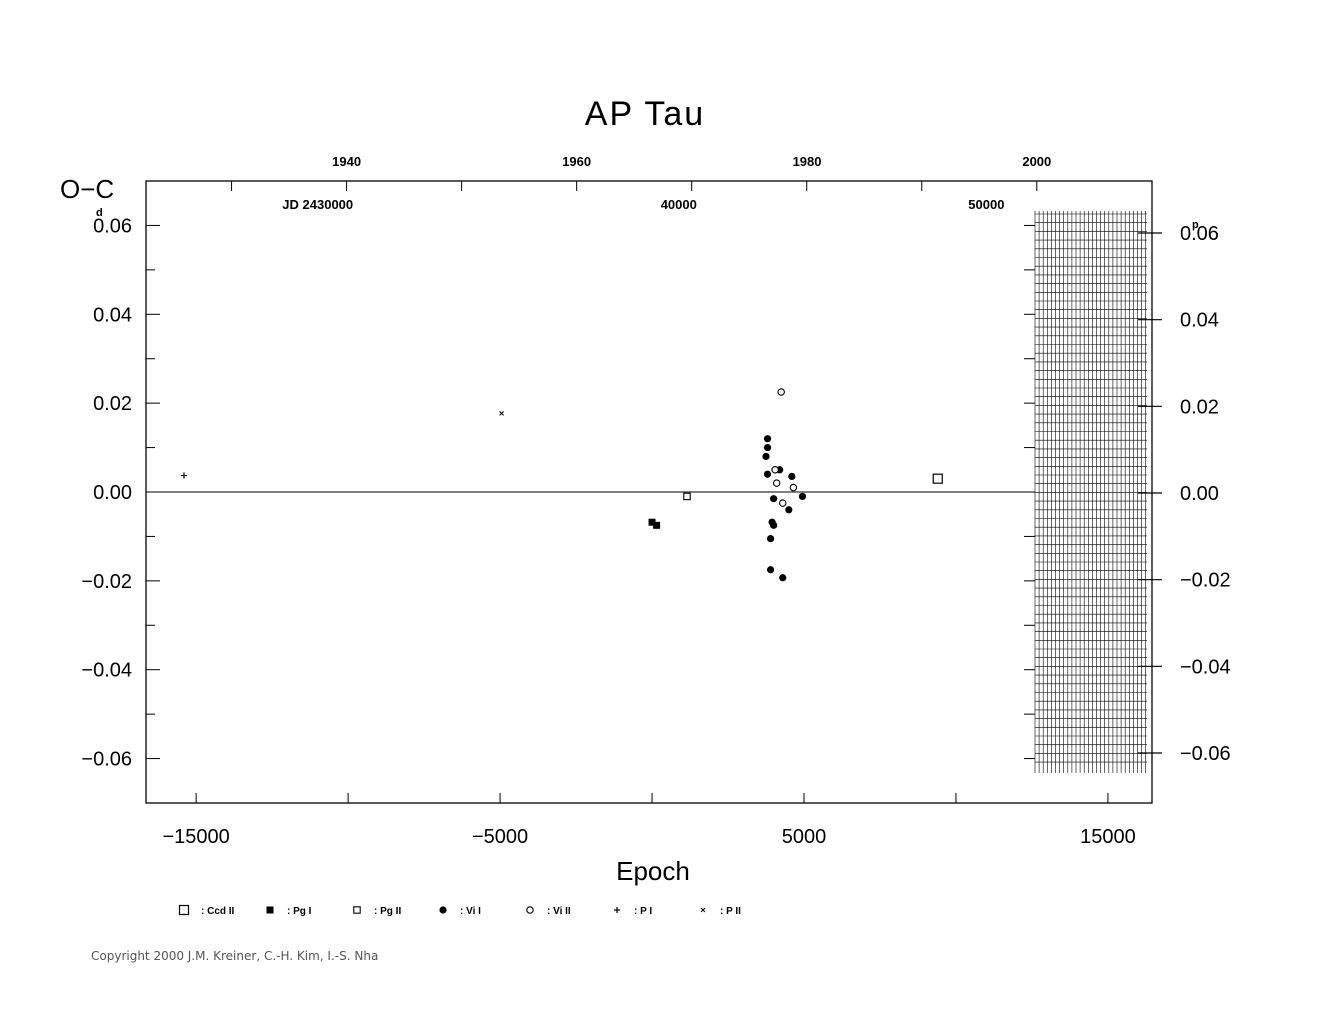 The height and width of the screenshot is (1020, 1325). What do you see at coordinates (387, 911) in the screenshot?
I see `legend-label: : Pg II` at bounding box center [387, 911].